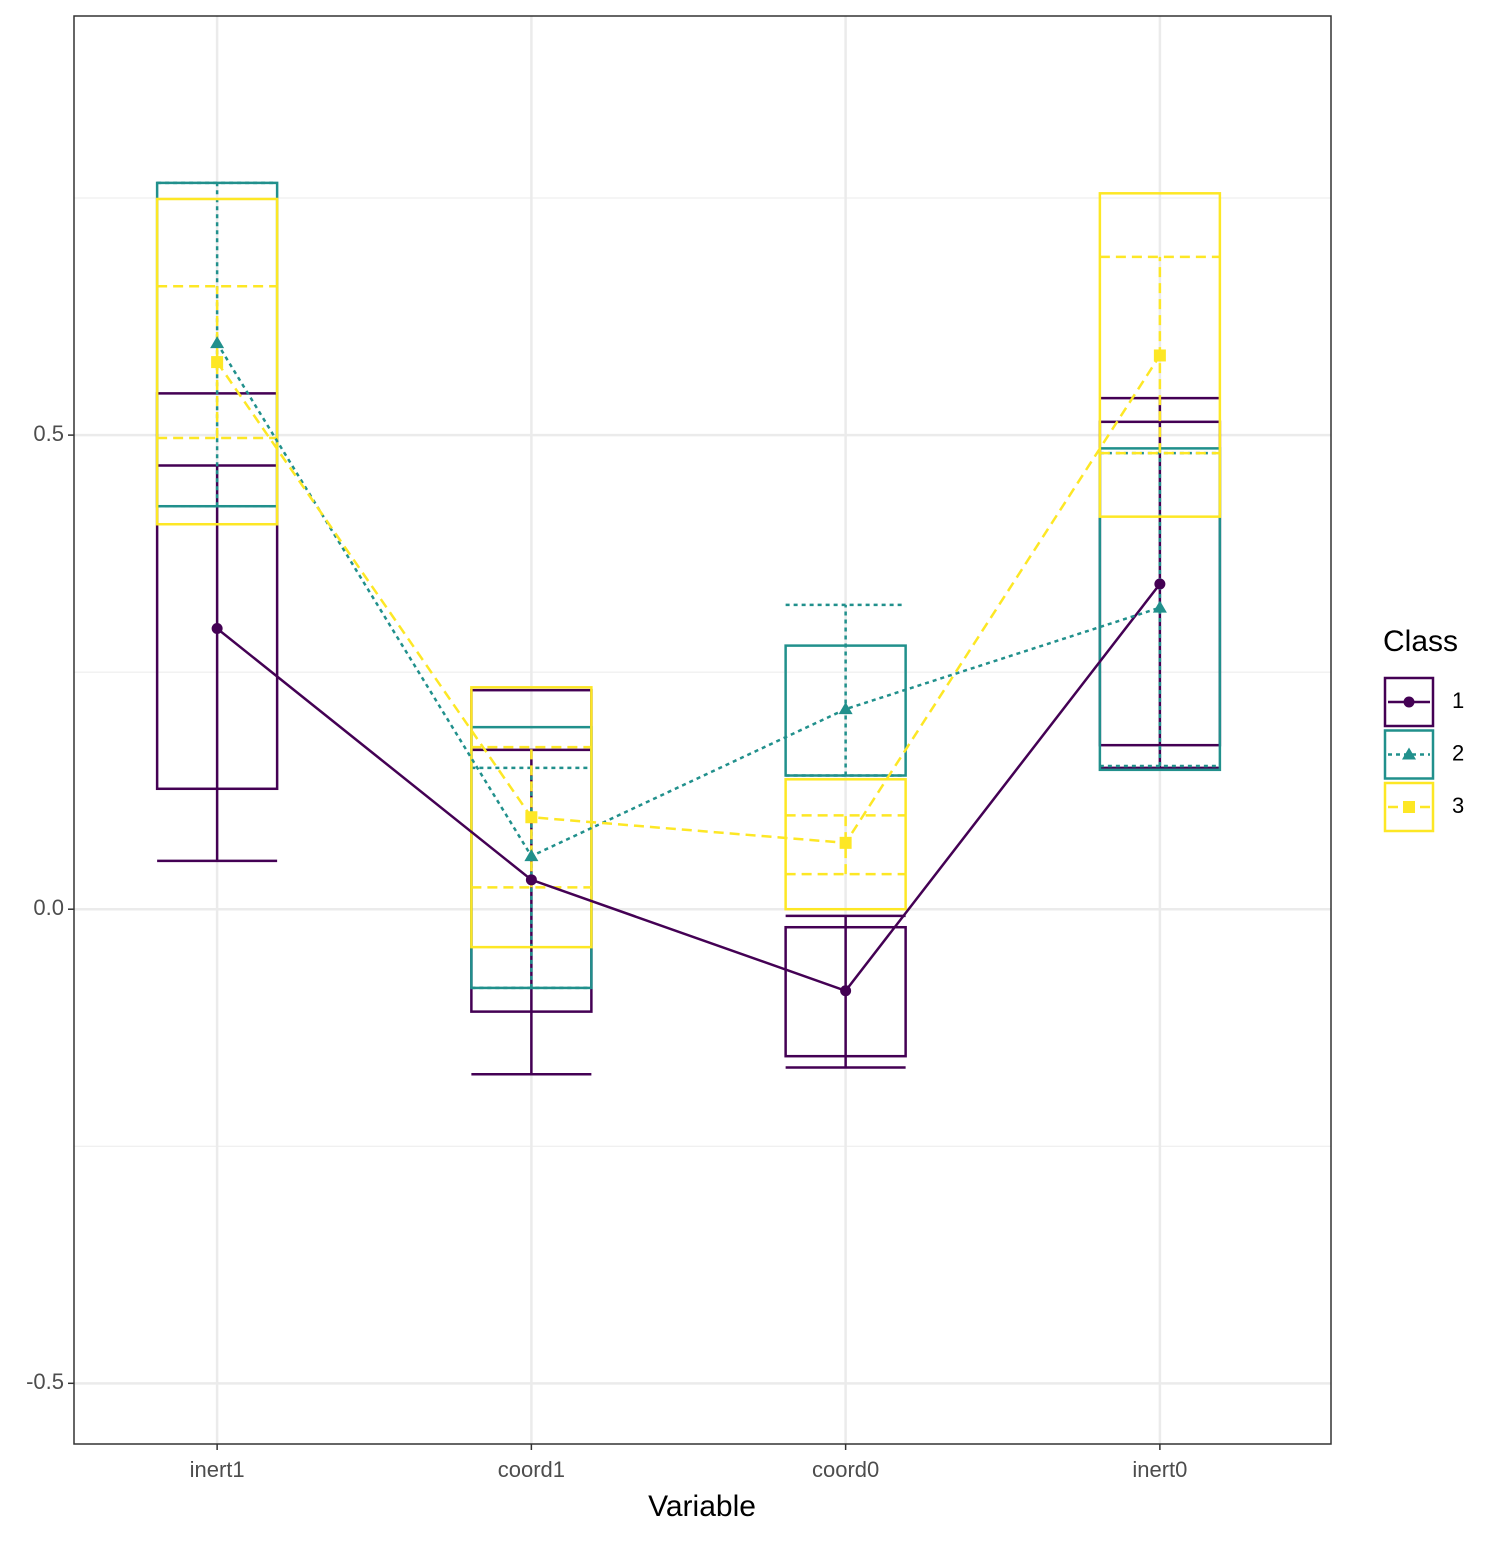  What do you see at coordinates (1458, 805) in the screenshot?
I see `legend-label: 3` at bounding box center [1458, 805].